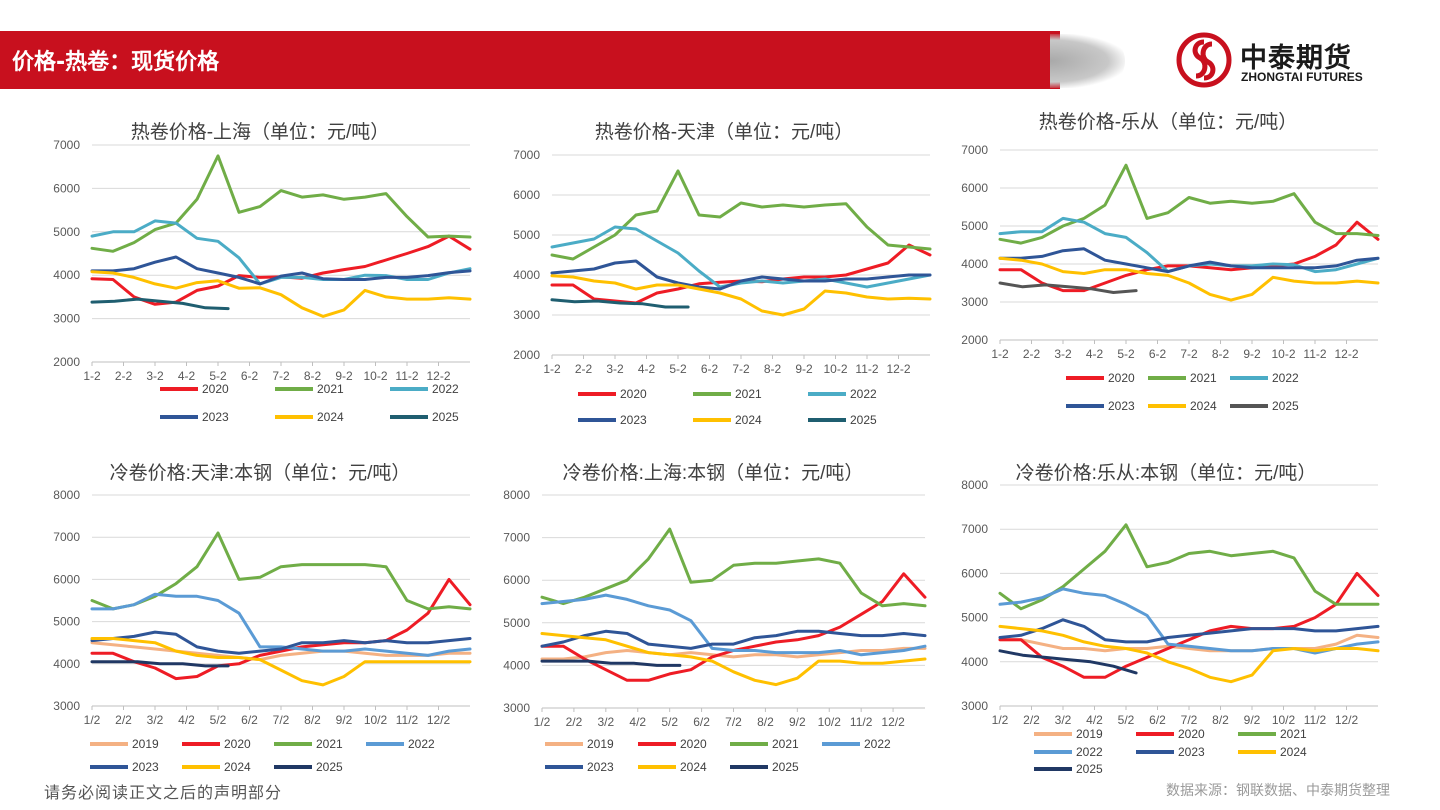 The image size is (1440, 810). What do you see at coordinates (1095, 354) in the screenshot?
I see `x-tick-label: 4-2` at bounding box center [1095, 354].